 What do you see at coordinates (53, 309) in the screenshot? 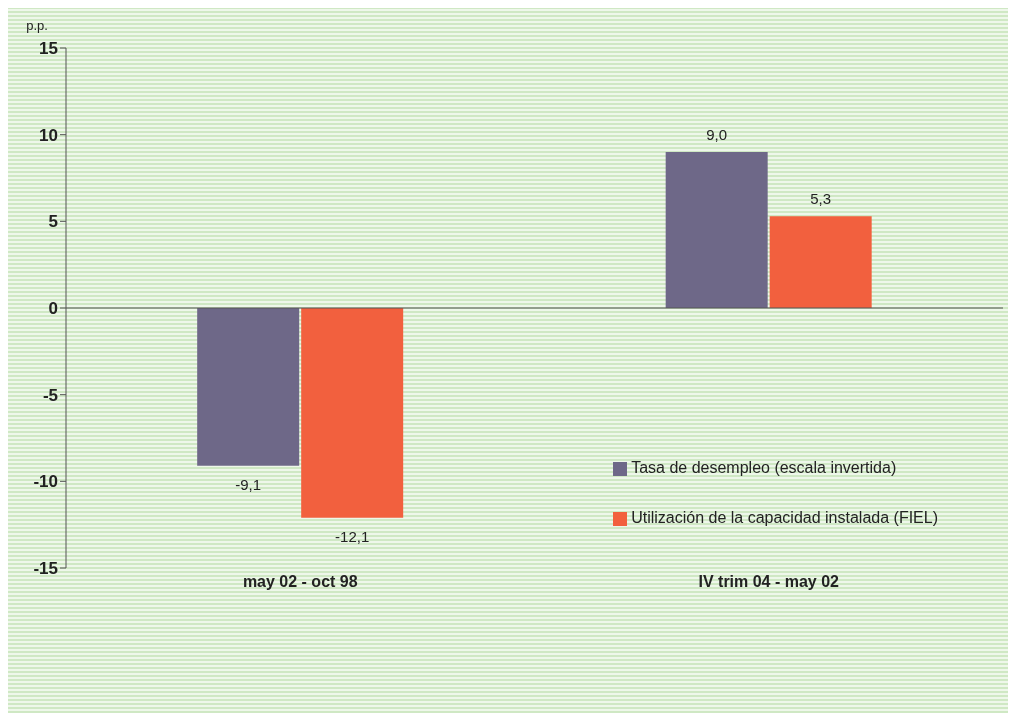
I see `y-tick-label: 0` at bounding box center [53, 309].